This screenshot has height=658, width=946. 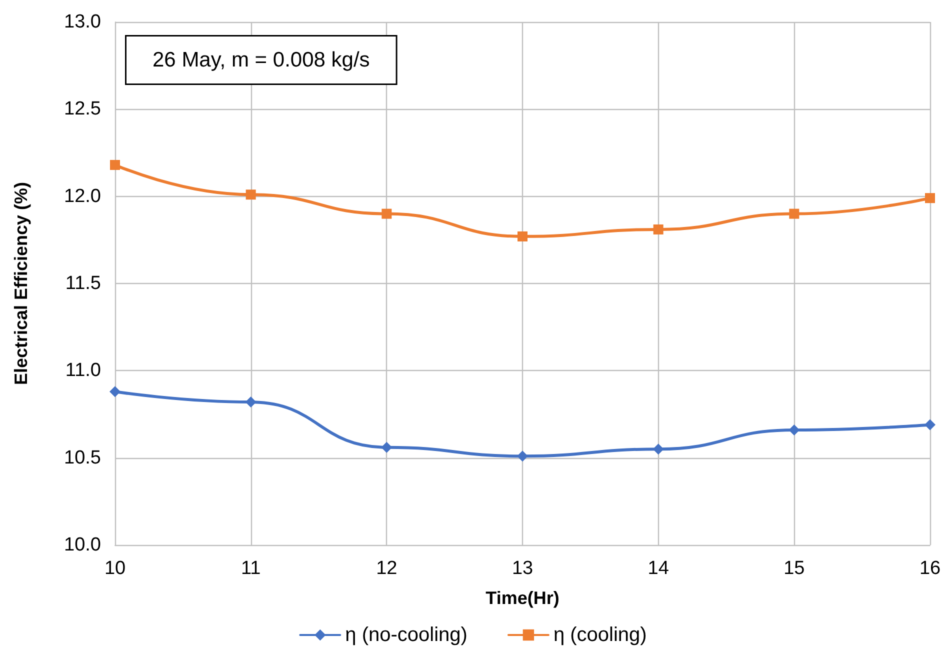 What do you see at coordinates (82, 545) in the screenshot?
I see `y-tick-label: 10.0` at bounding box center [82, 545].